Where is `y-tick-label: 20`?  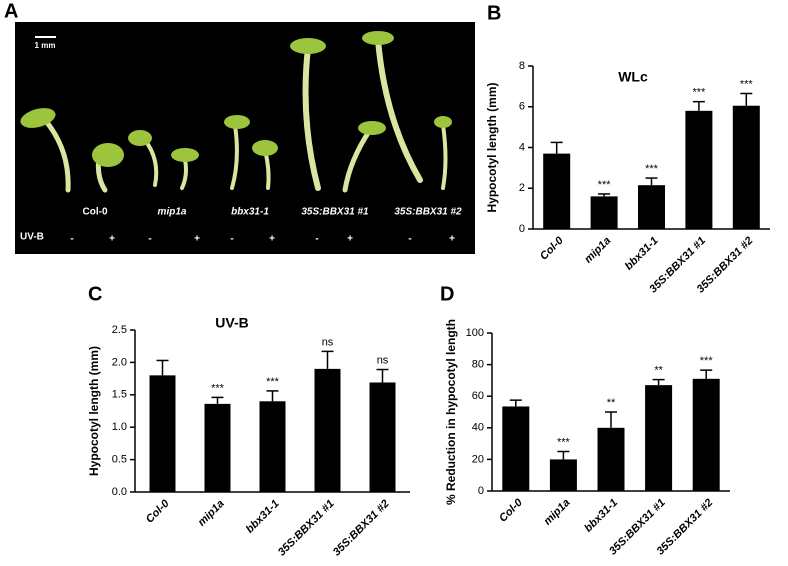 y-tick-label: 20 is located at coordinates (478, 459).